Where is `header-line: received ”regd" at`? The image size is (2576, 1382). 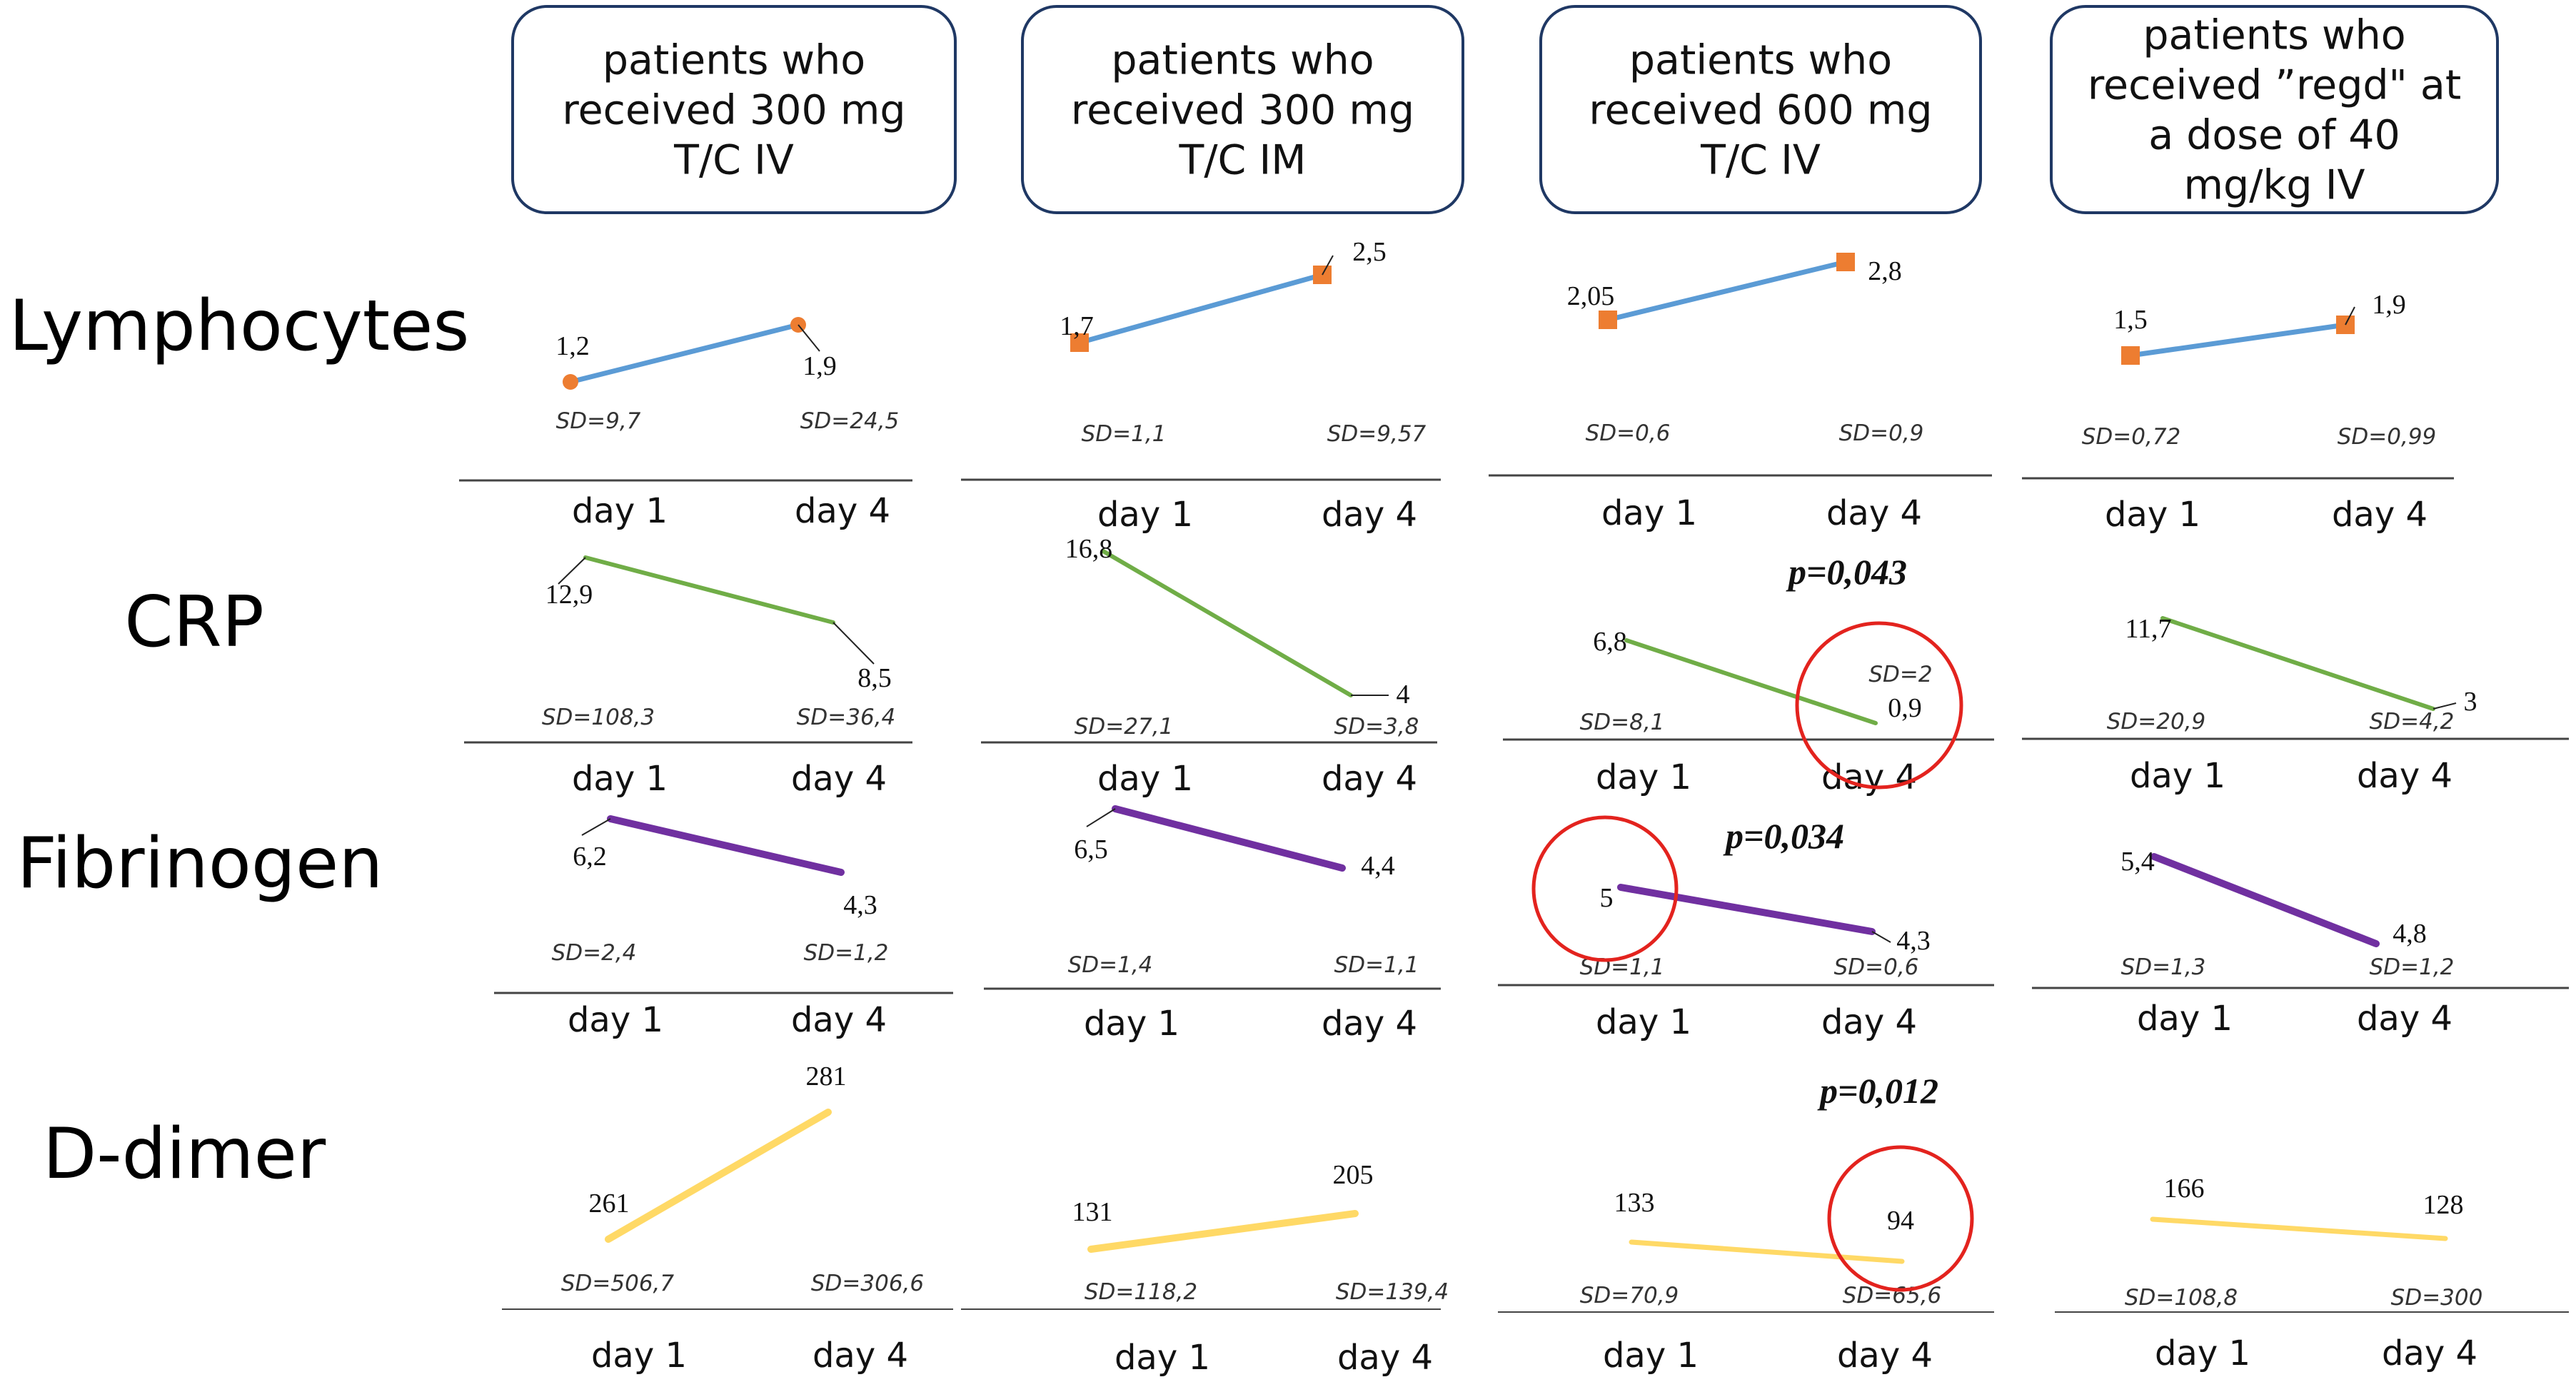
header-line: received ”regd" at is located at coordinates (2275, 85).